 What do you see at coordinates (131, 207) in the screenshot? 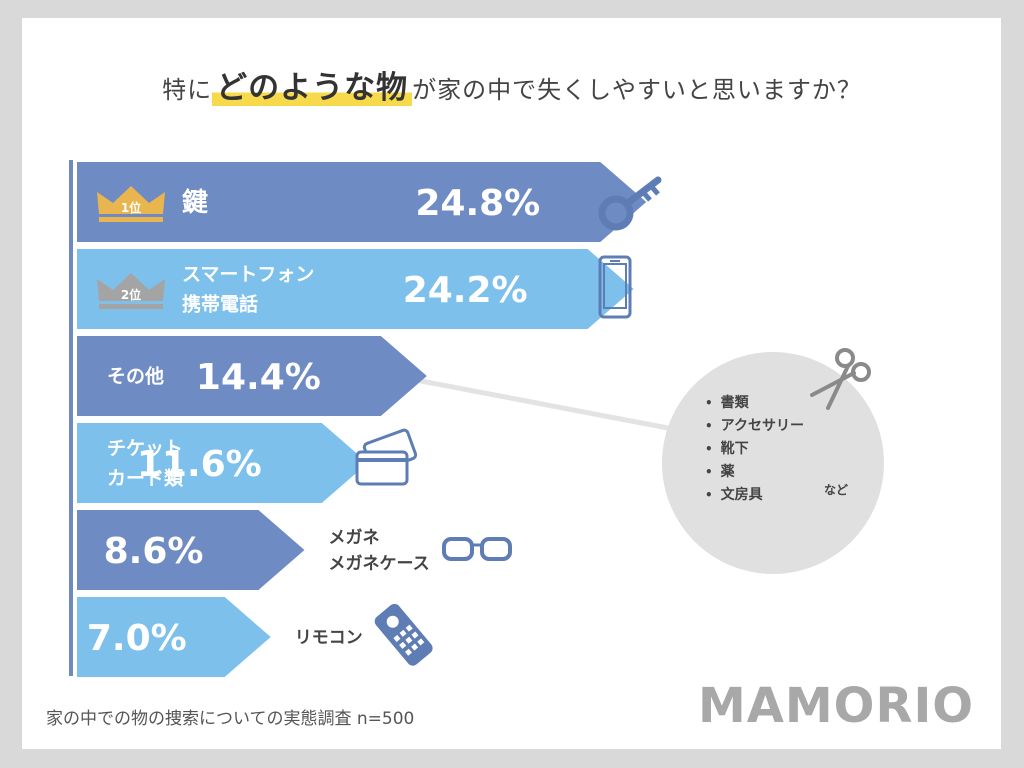
I see `rank-label: 1位` at bounding box center [131, 207].